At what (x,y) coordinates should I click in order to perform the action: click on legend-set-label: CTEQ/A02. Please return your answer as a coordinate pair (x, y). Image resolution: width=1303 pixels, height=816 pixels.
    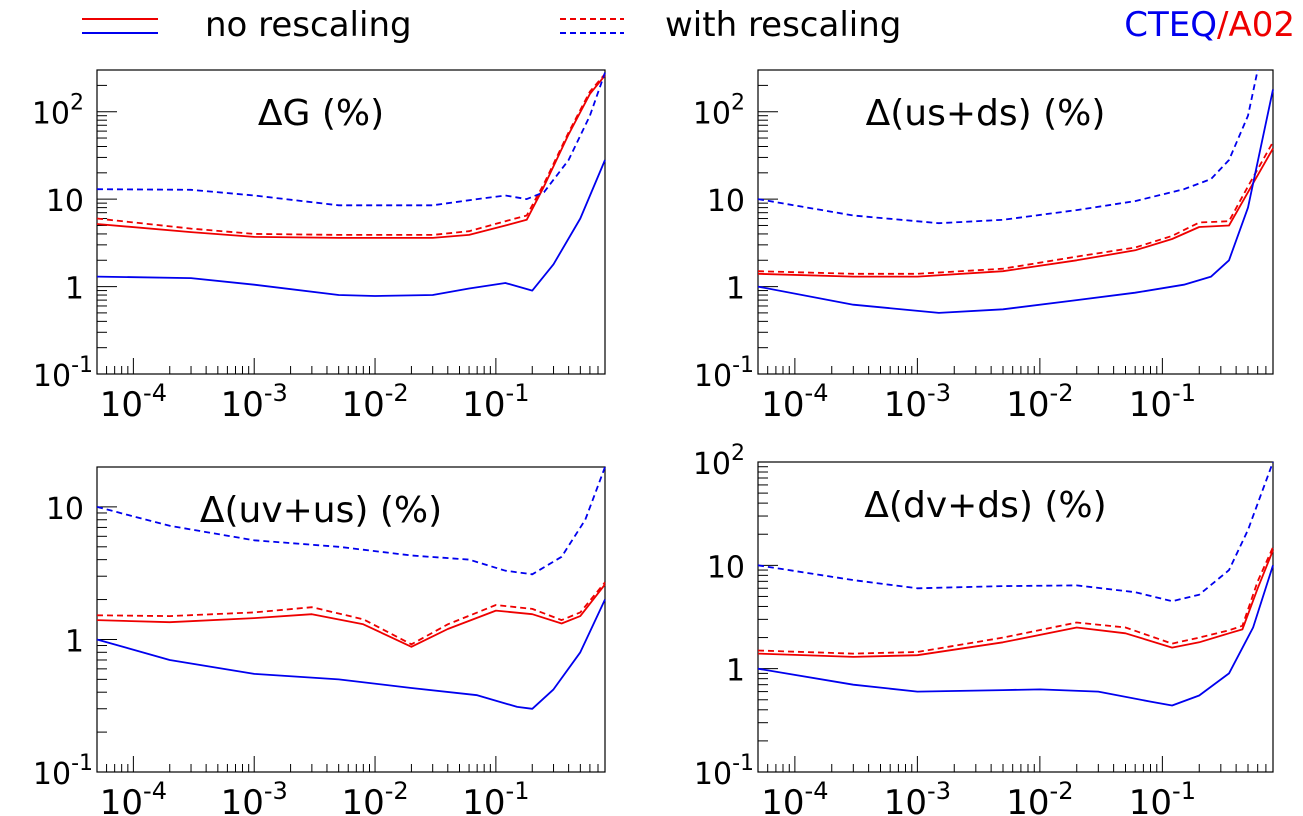
    Looking at the image, I should click on (1209, 25).